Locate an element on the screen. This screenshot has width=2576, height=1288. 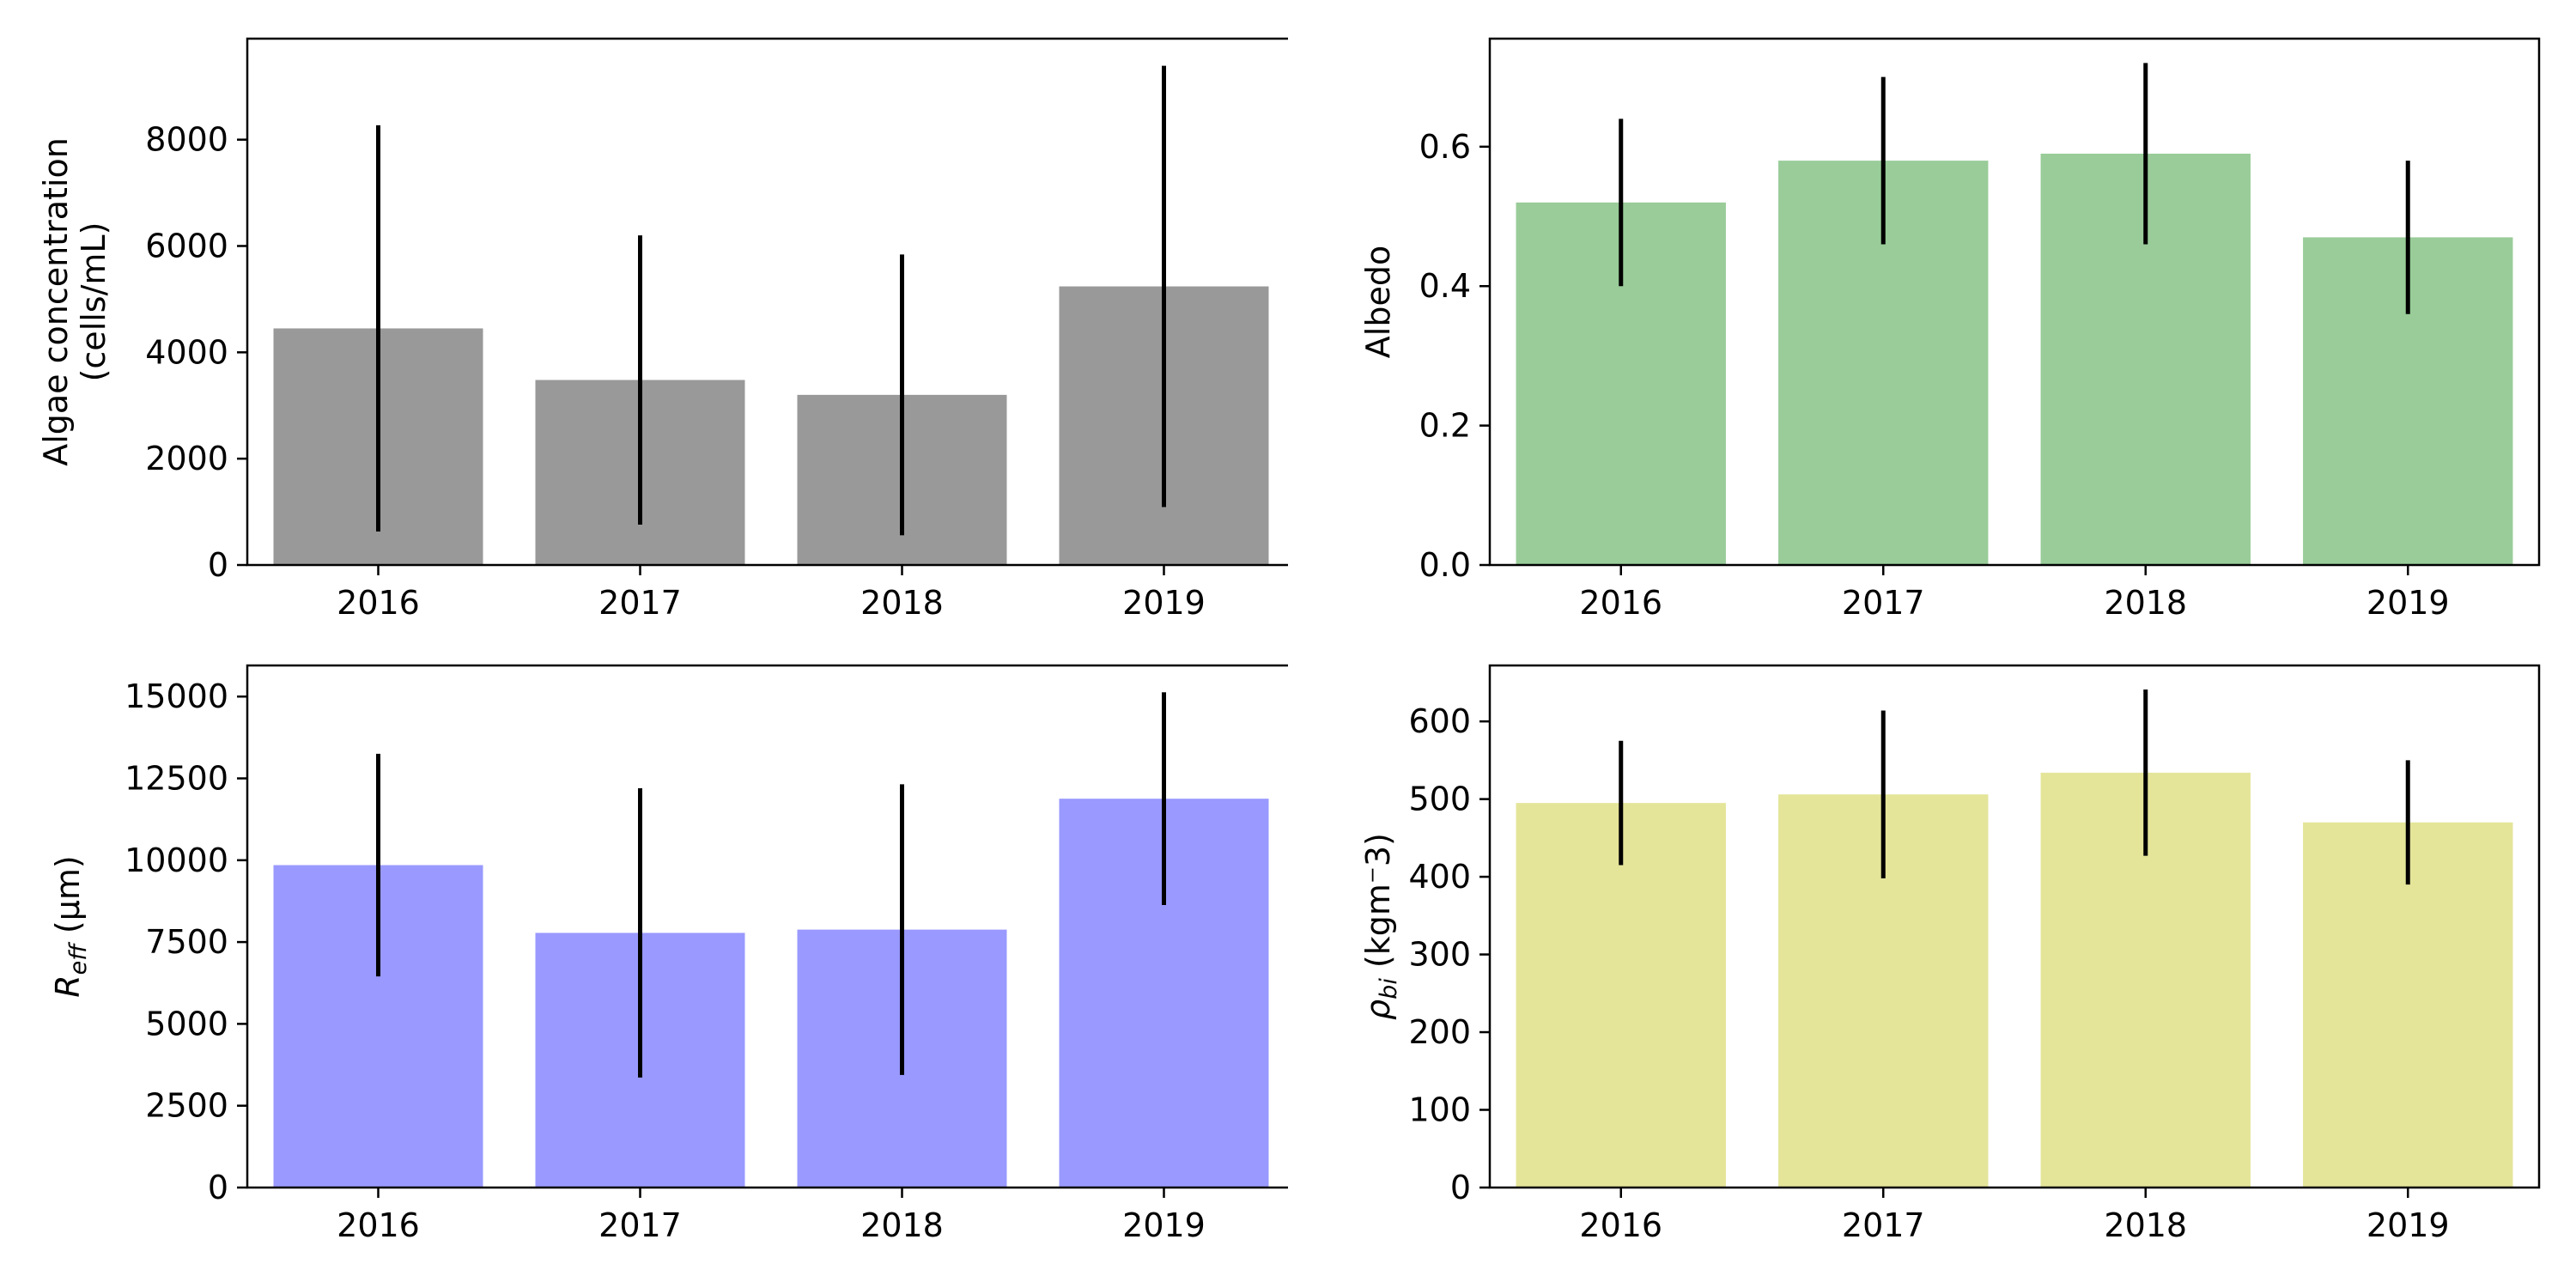
y-tick-label: 15000 is located at coordinates (176, 696).